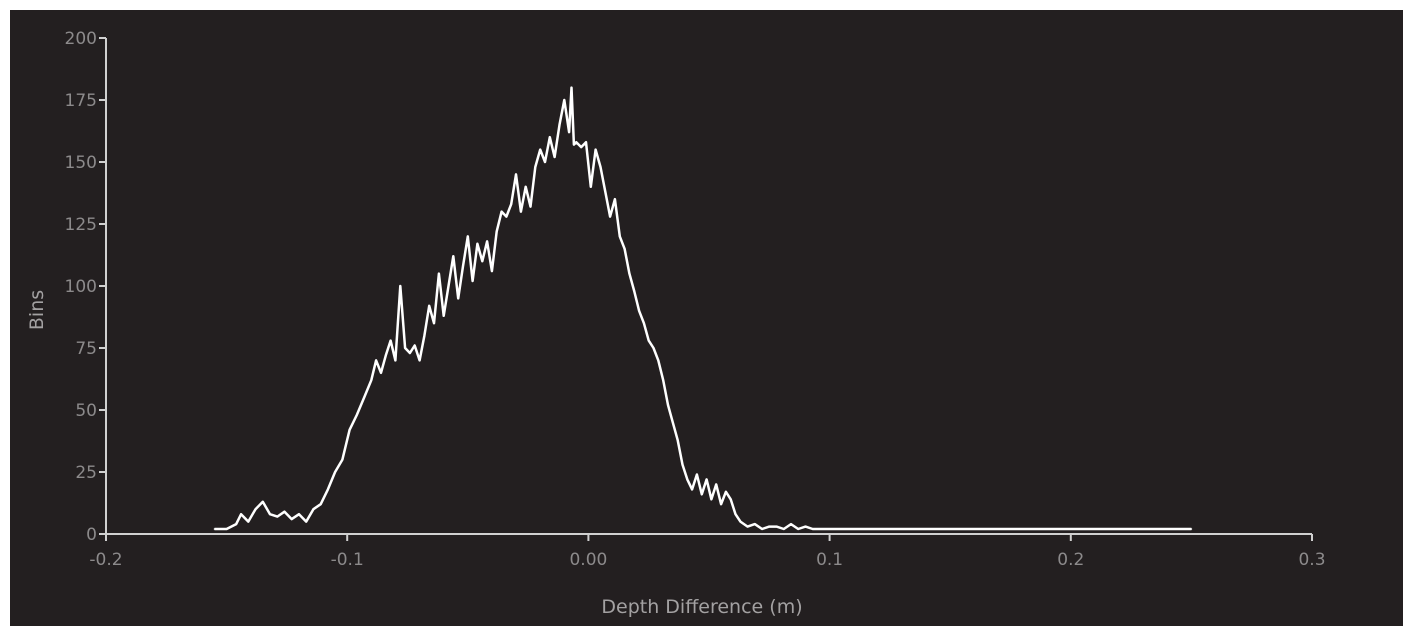 Image resolution: width=1403 pixels, height=626 pixels. I want to click on x-tick-label: 0.2, so click(1070, 560).